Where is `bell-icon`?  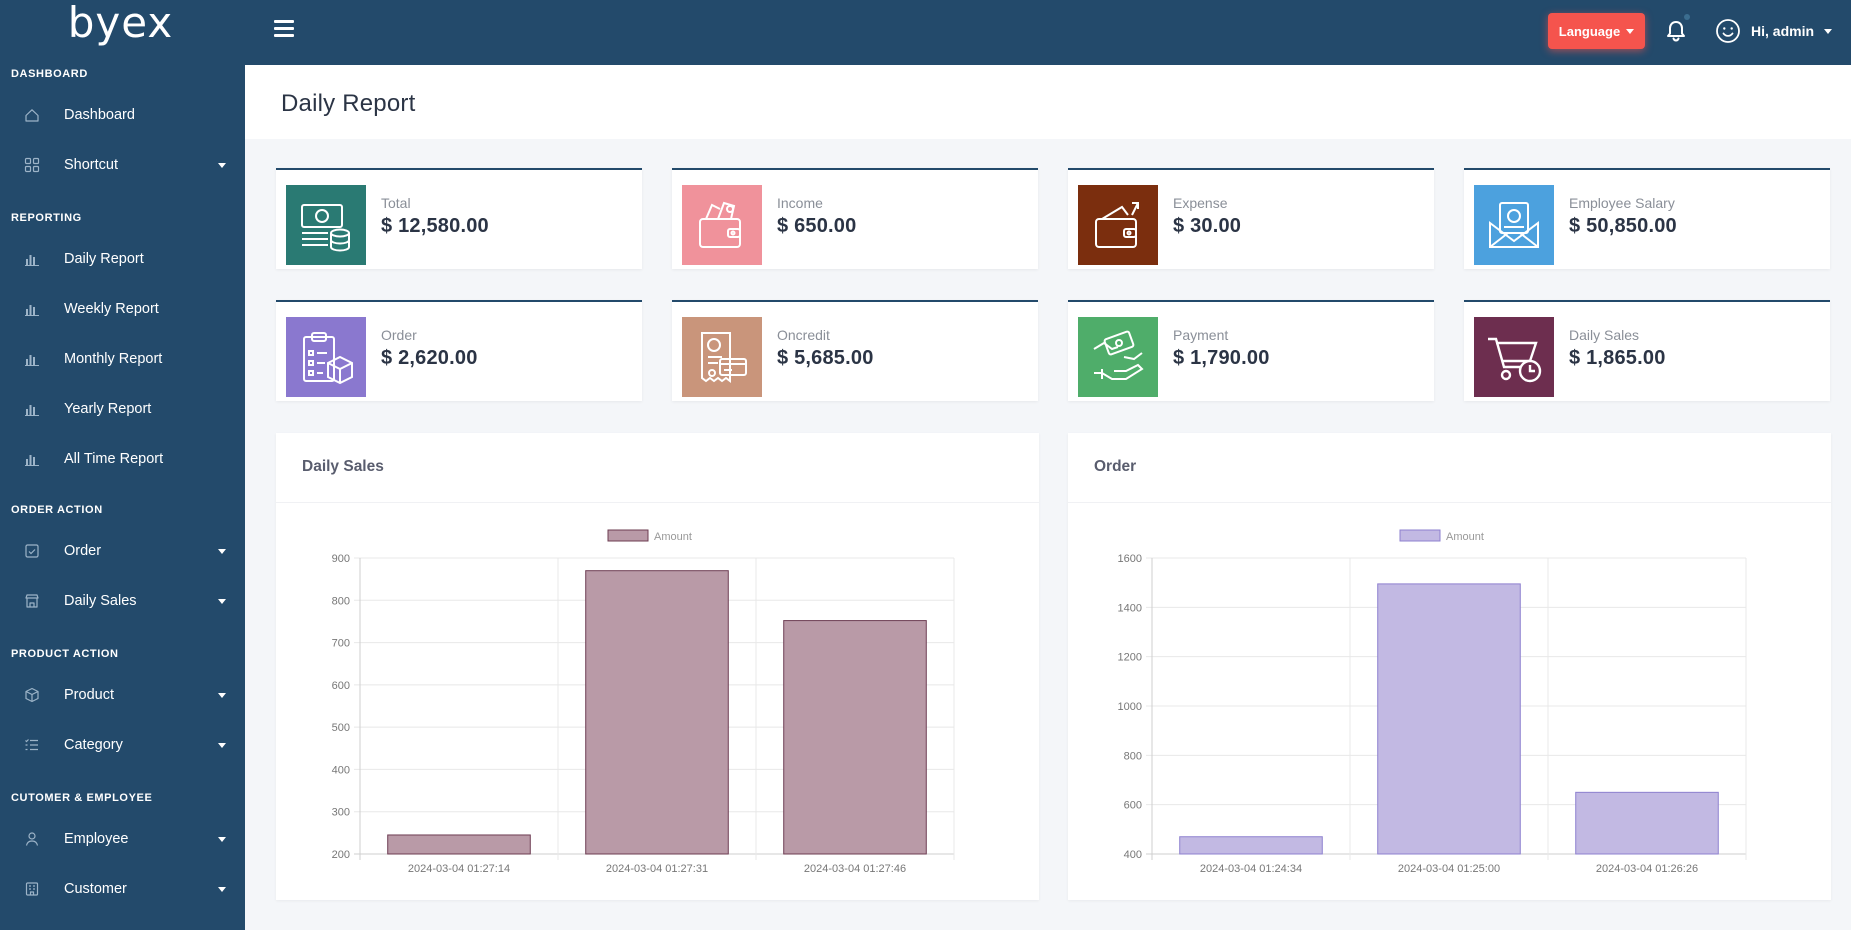 bell-icon is located at coordinates (1676, 31).